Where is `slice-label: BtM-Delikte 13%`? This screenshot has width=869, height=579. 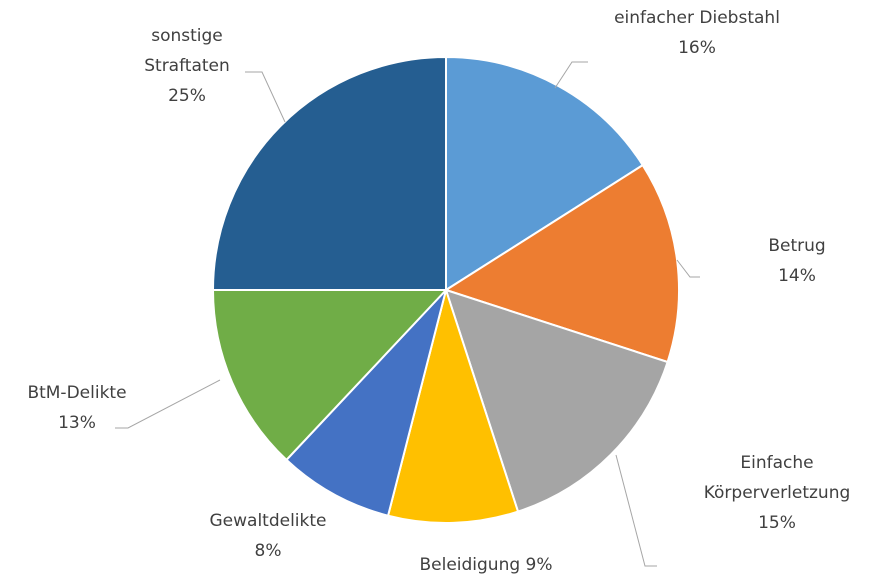 slice-label: BtM-Delikte 13% is located at coordinates (77, 408).